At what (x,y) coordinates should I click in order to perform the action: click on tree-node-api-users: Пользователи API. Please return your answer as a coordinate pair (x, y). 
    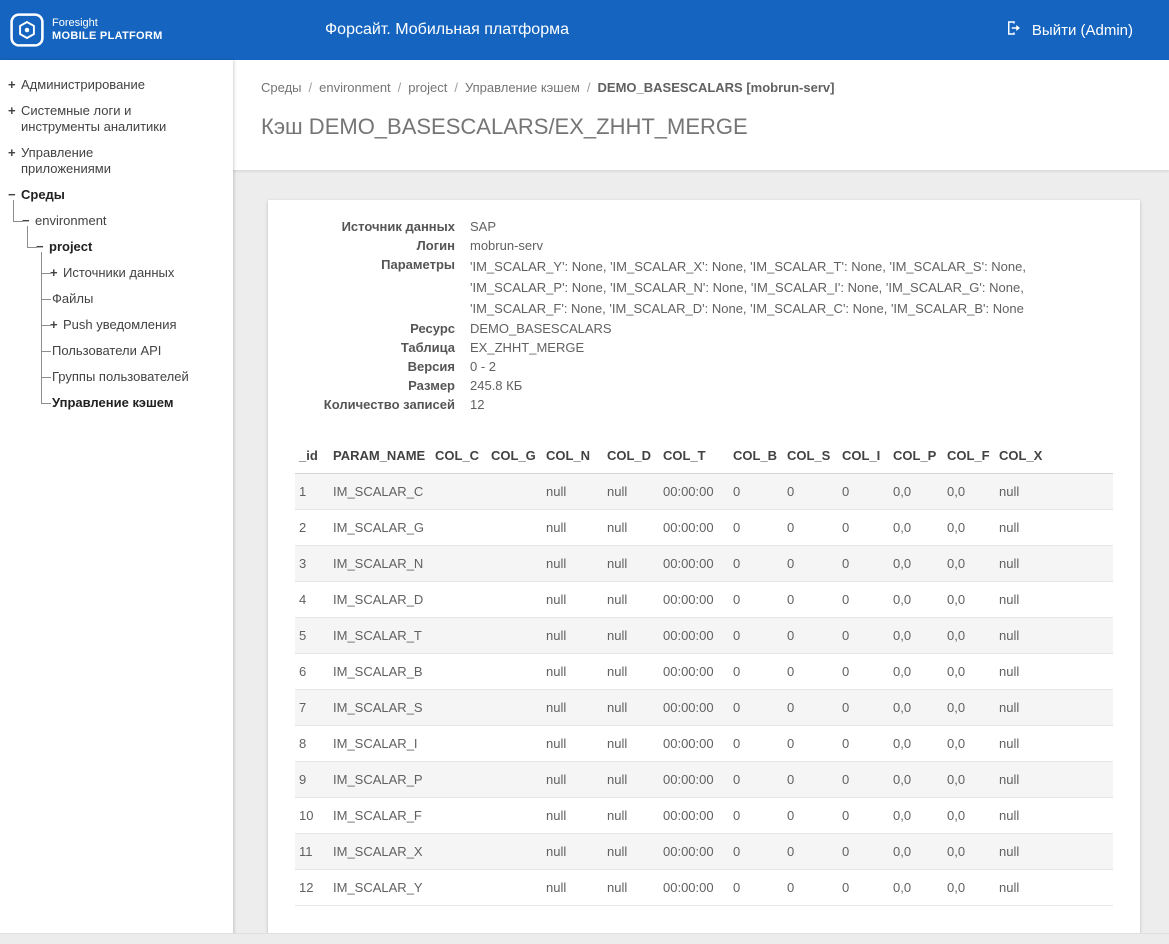
    Looking at the image, I should click on (134, 351).